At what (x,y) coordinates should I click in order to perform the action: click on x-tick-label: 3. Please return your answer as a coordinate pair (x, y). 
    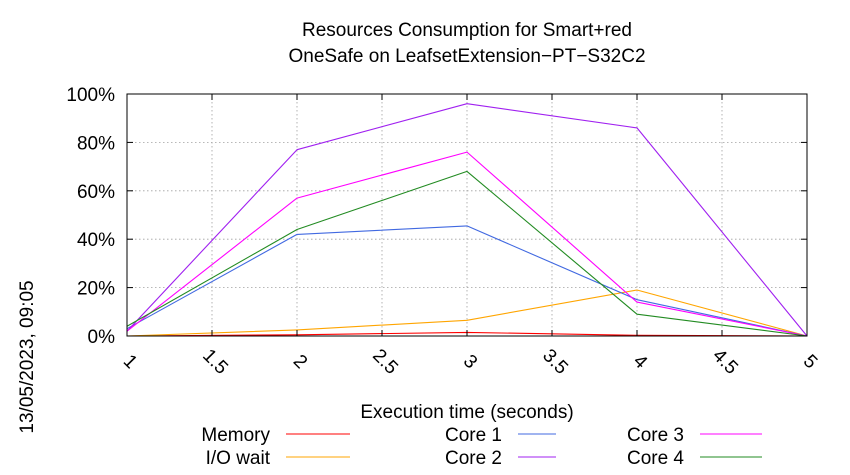
    Looking at the image, I should click on (470, 362).